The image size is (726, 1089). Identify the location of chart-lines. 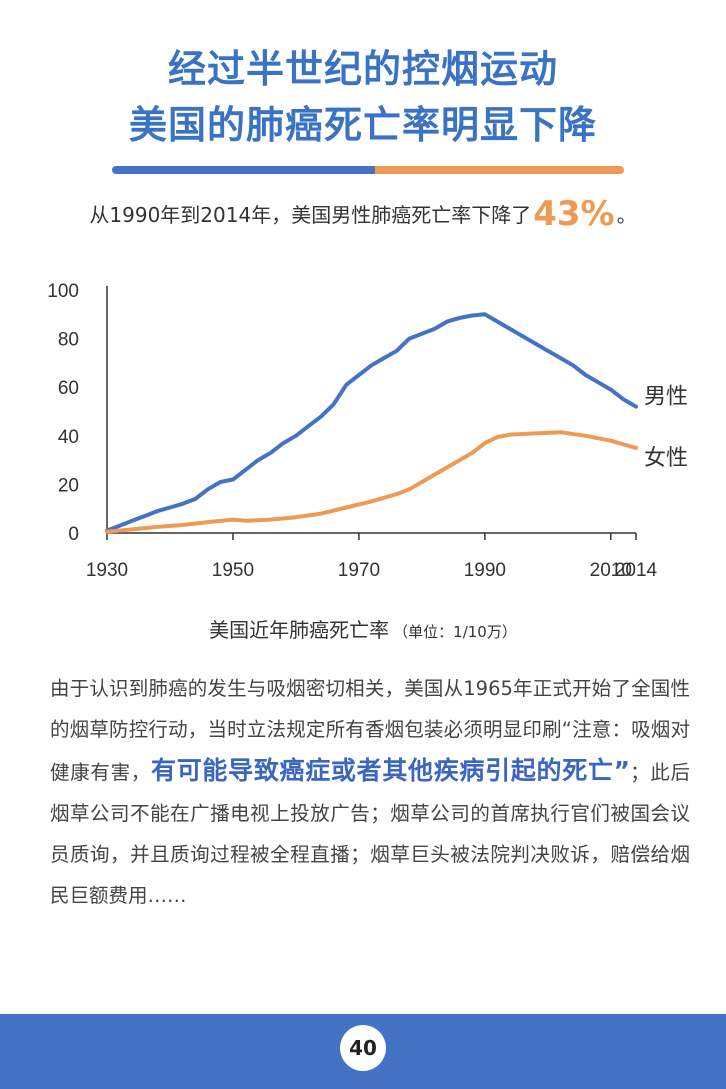
(371, 423).